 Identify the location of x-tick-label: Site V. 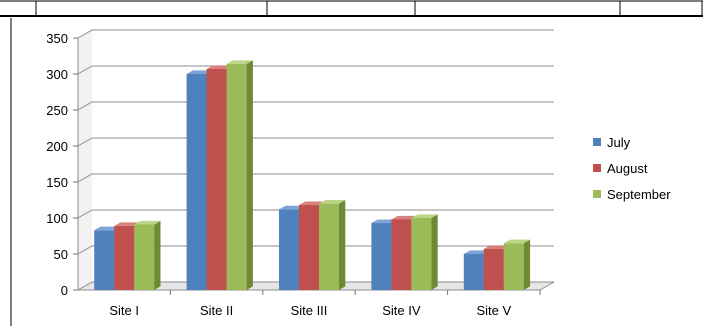
(493, 310).